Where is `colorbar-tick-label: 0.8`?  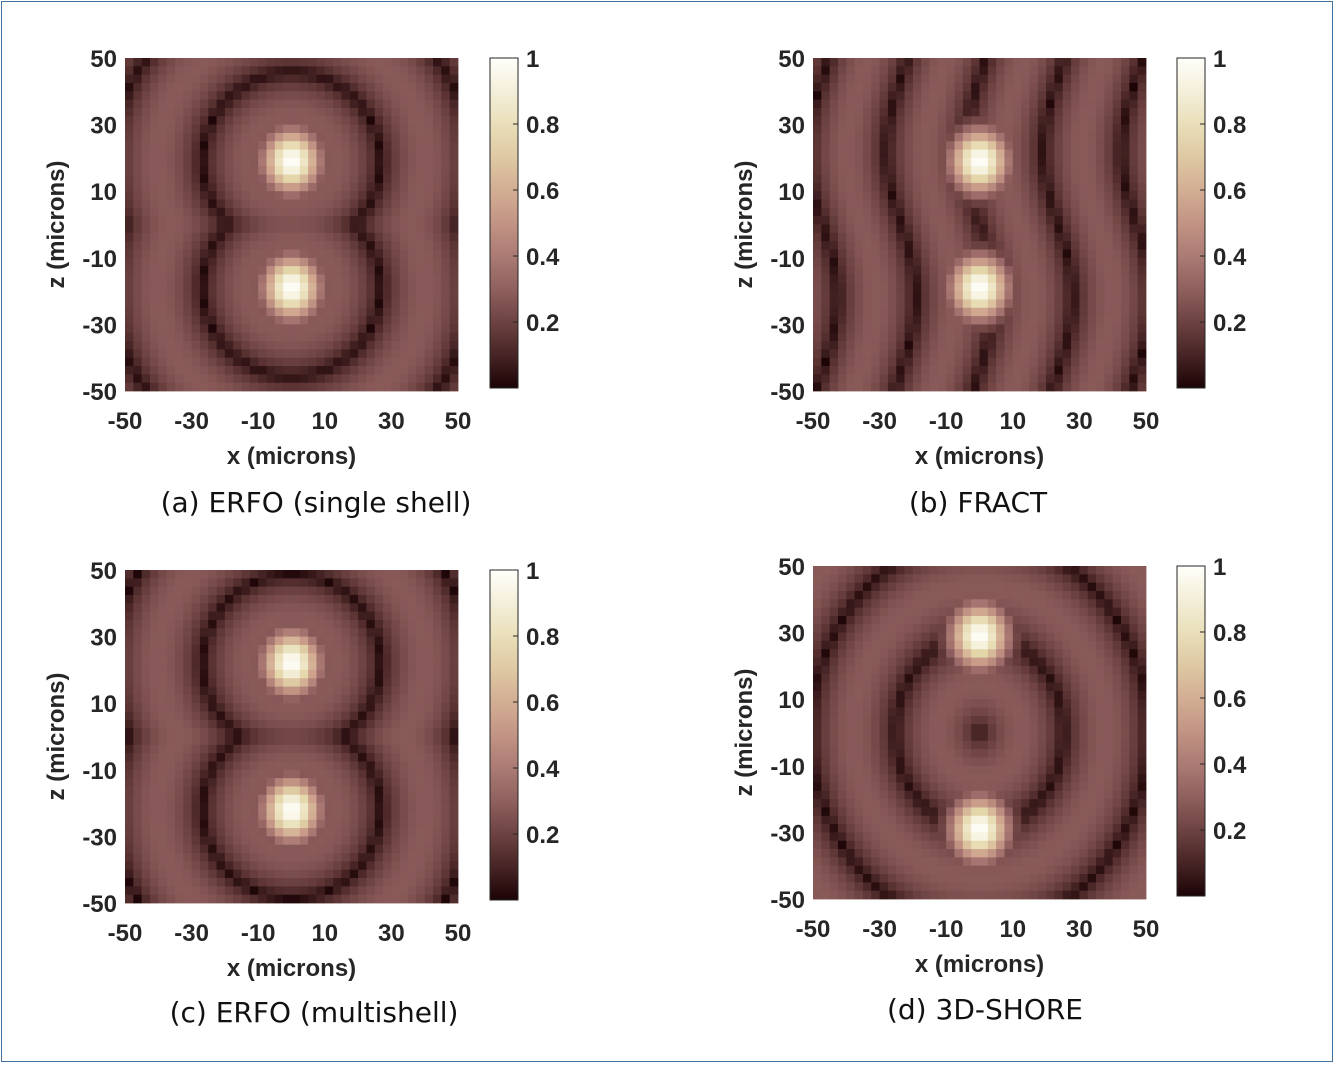
colorbar-tick-label: 0.8 is located at coordinates (542, 125).